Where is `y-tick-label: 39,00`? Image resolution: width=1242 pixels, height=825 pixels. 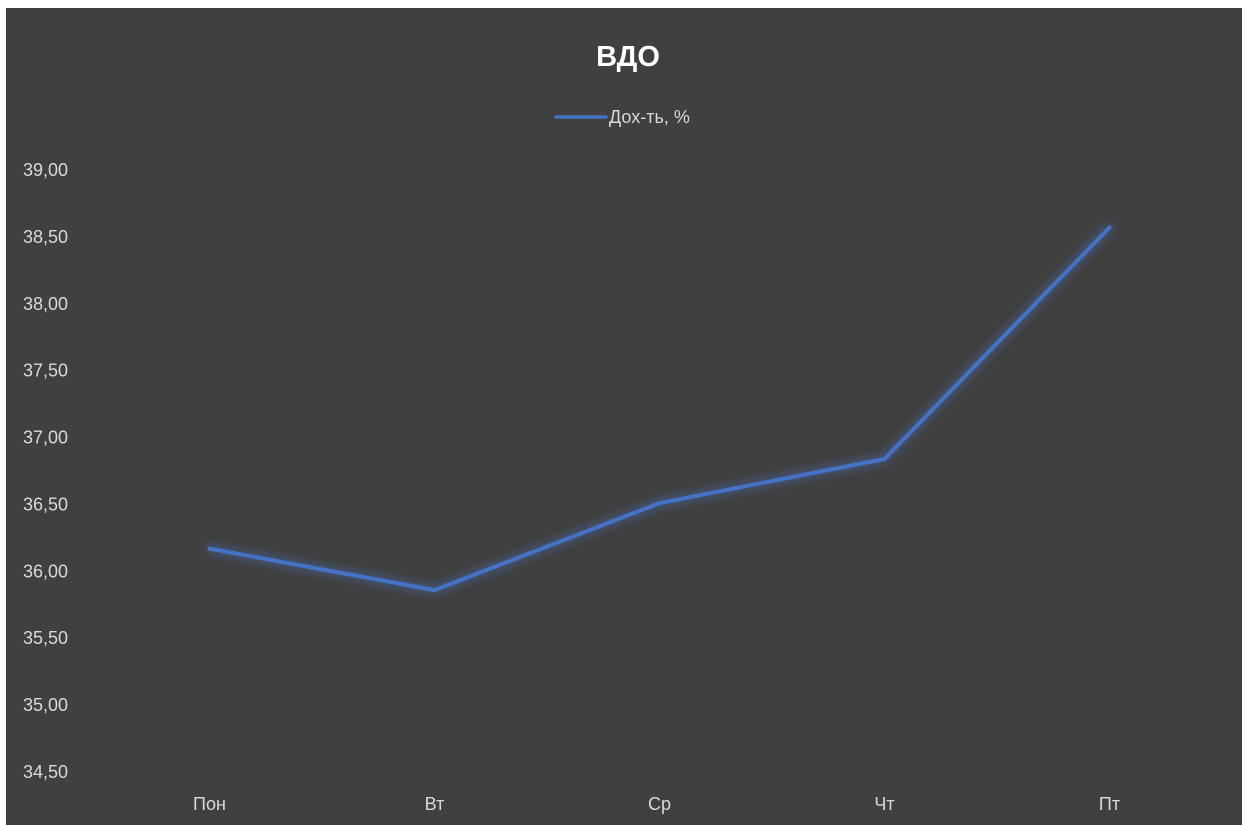
y-tick-label: 39,00 is located at coordinates (45, 170).